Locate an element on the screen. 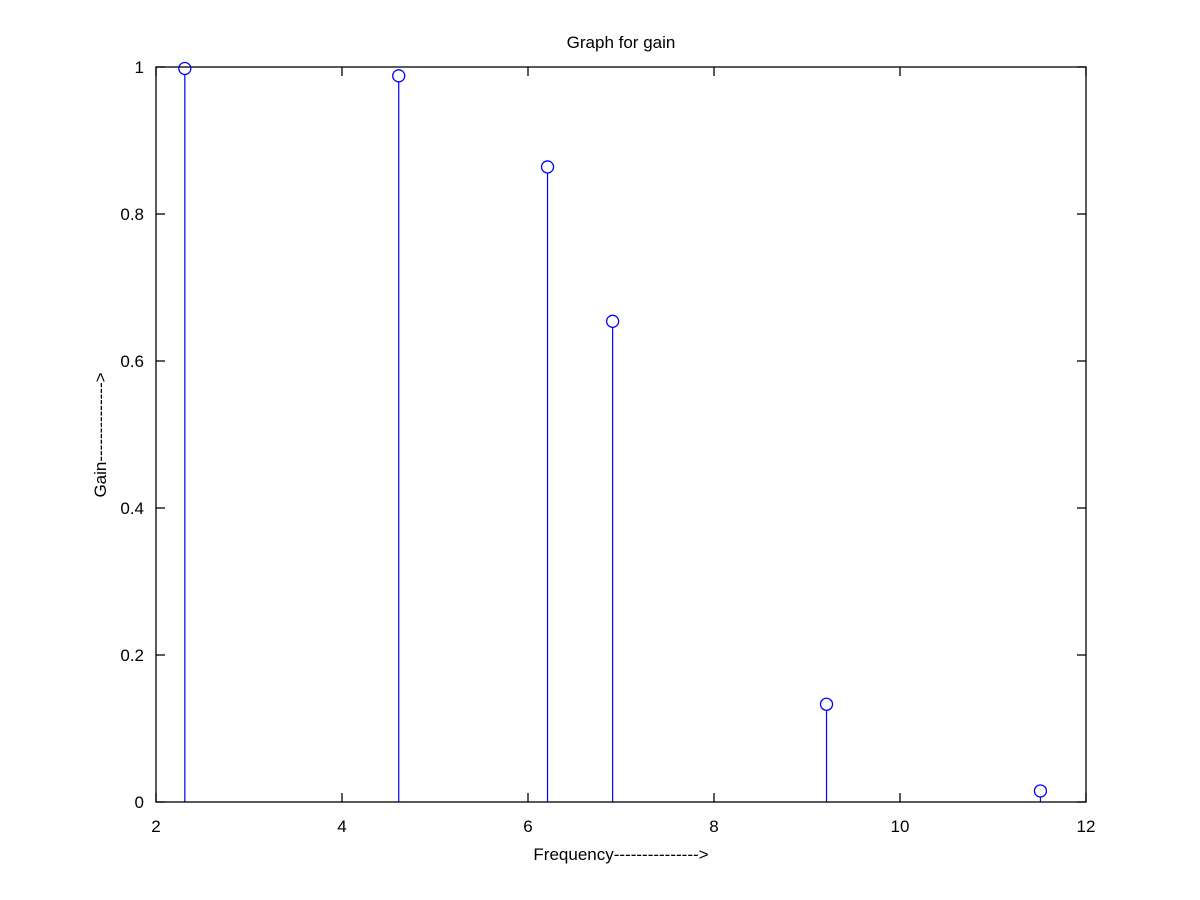  chart-title: Graph for gain is located at coordinates (621, 42).